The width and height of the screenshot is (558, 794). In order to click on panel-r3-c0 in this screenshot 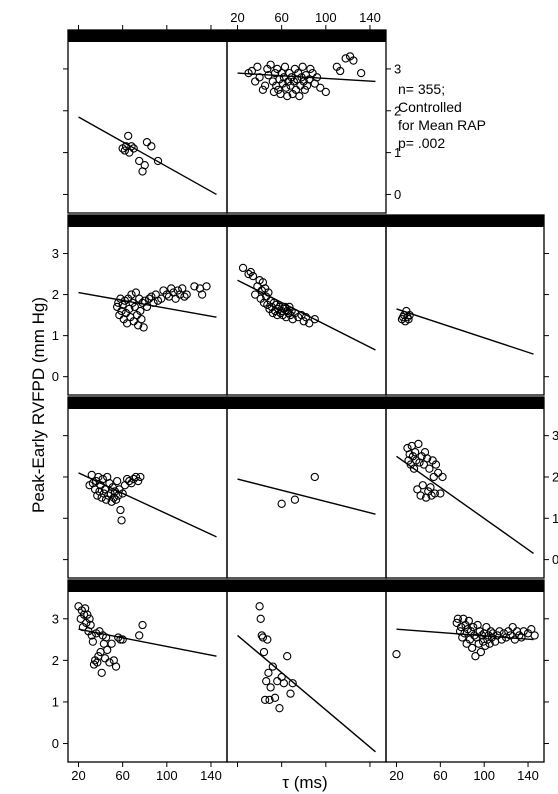, I will do `click(145, 639)`.